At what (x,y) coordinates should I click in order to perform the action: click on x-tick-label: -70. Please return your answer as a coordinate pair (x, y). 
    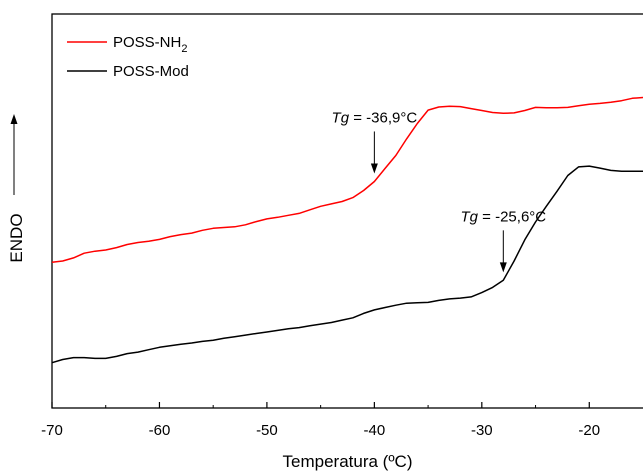
    Looking at the image, I should click on (52, 430).